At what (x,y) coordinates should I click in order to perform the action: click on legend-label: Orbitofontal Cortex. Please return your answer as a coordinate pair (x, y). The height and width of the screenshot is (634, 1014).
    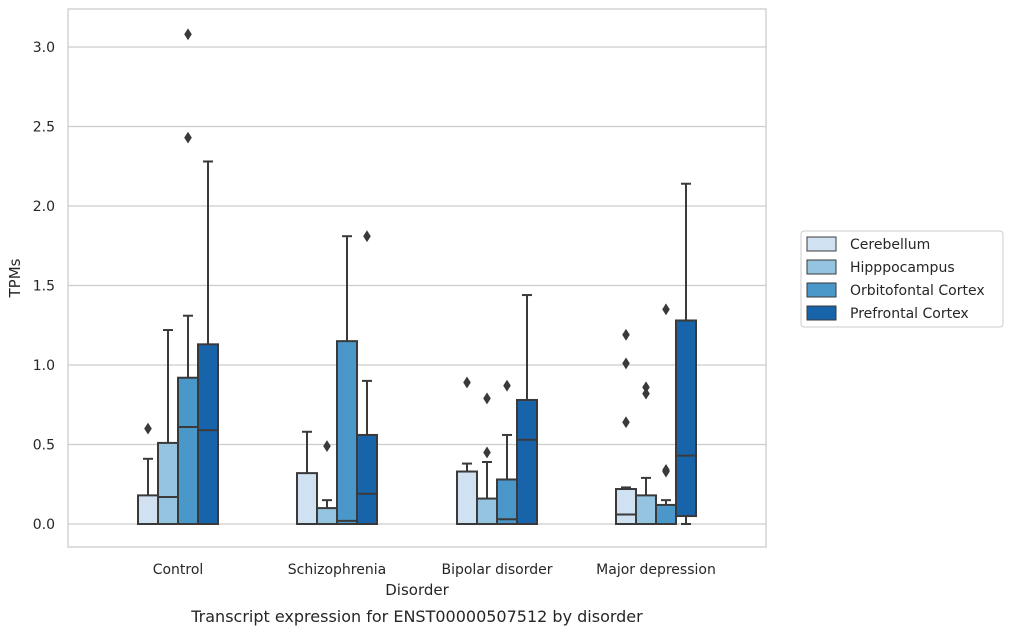
    Looking at the image, I should click on (917, 291).